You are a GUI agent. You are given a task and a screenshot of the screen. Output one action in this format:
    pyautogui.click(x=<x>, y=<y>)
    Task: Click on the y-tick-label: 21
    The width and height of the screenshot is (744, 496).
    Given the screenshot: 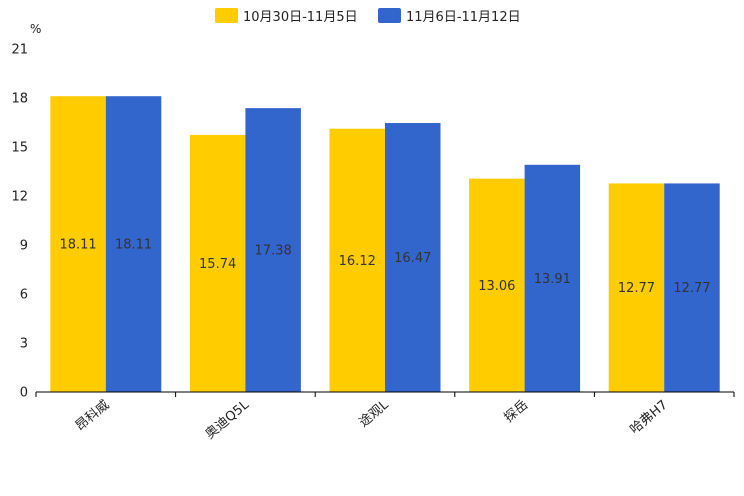 What is the action you would take?
    pyautogui.click(x=19, y=50)
    